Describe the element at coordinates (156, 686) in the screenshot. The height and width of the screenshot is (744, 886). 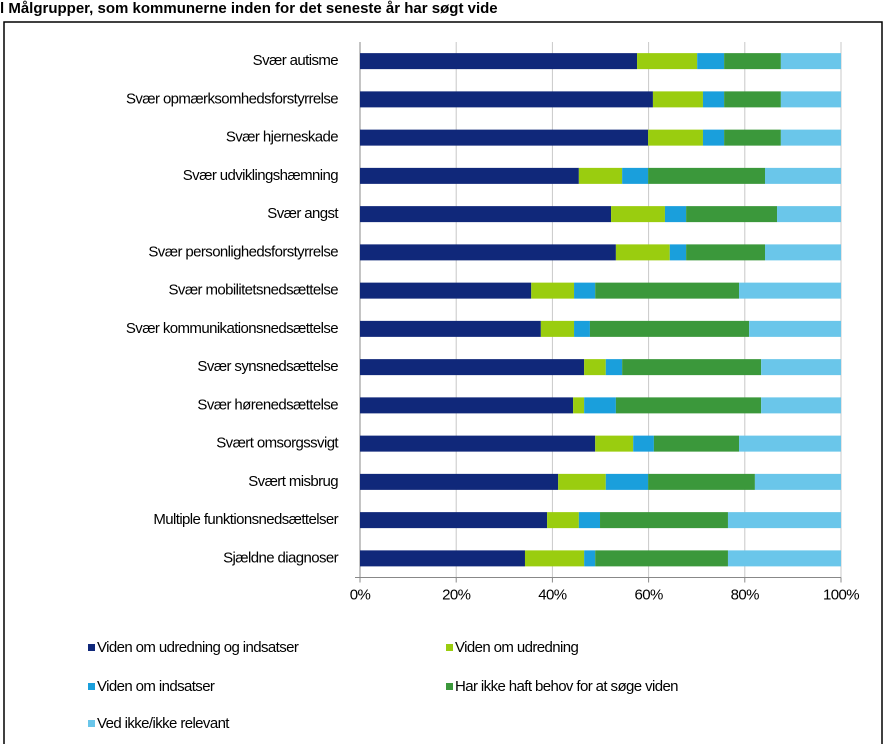
I see `legend-label: Viden om indsatser` at that location.